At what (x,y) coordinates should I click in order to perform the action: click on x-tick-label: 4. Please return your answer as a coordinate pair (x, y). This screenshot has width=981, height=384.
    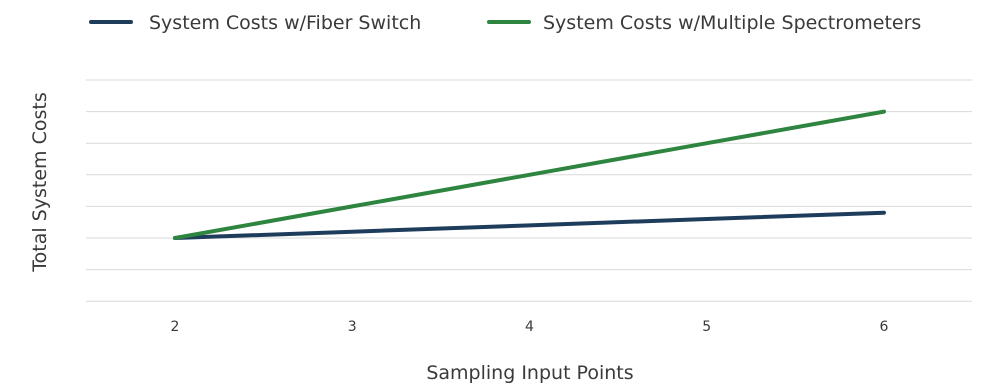
    Looking at the image, I should click on (529, 327).